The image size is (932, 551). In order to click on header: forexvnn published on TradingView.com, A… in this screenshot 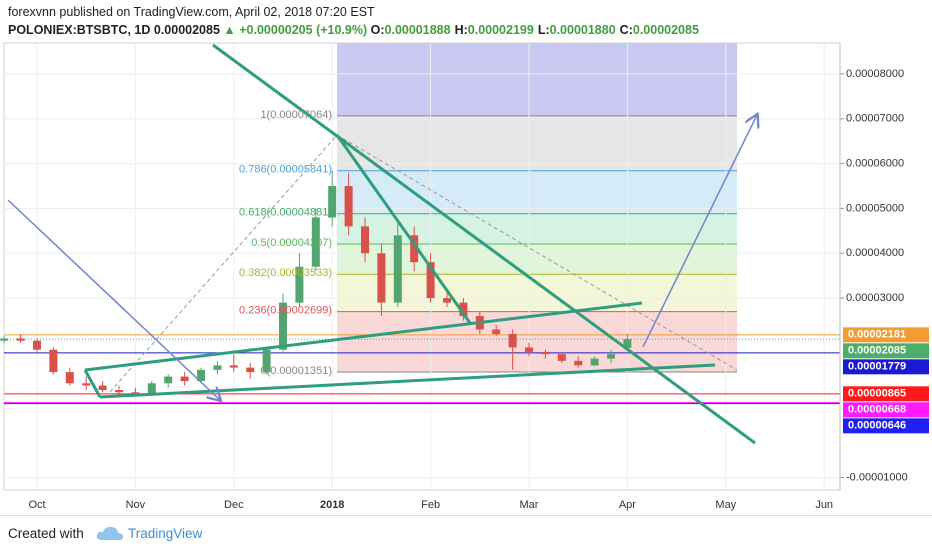, I will do `click(355, 21)`.